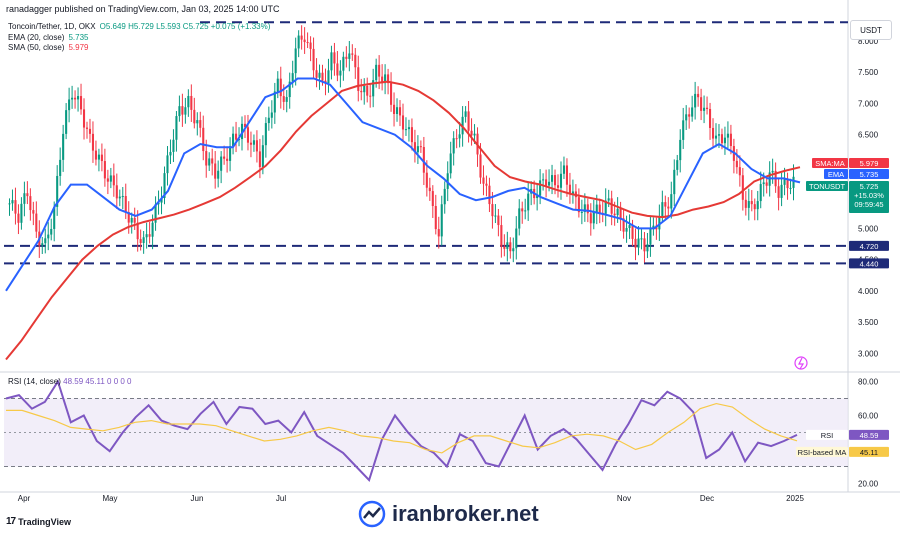 Image resolution: width=900 pixels, height=533 pixels. What do you see at coordinates (869, 195) in the screenshot?
I see `last-price-text: +15.03%` at bounding box center [869, 195].